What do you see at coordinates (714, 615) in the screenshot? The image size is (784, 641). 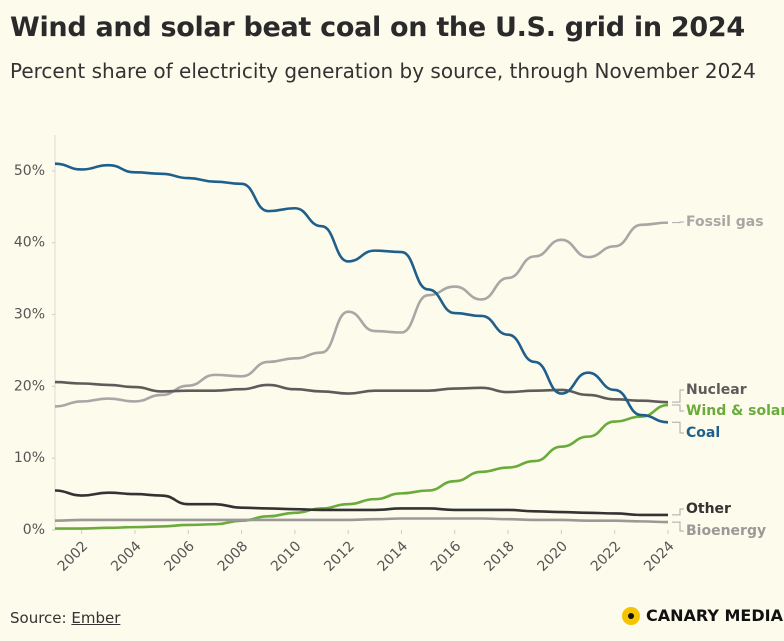 I see `logo-text: CANARY MEDIA` at bounding box center [714, 615].